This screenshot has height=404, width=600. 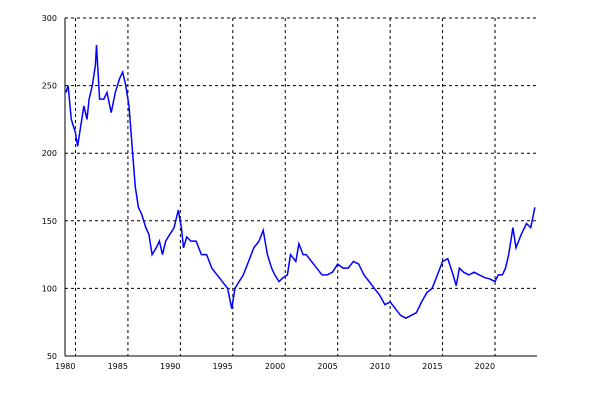 I want to click on x-tick-label: 2000, so click(x=275, y=366).